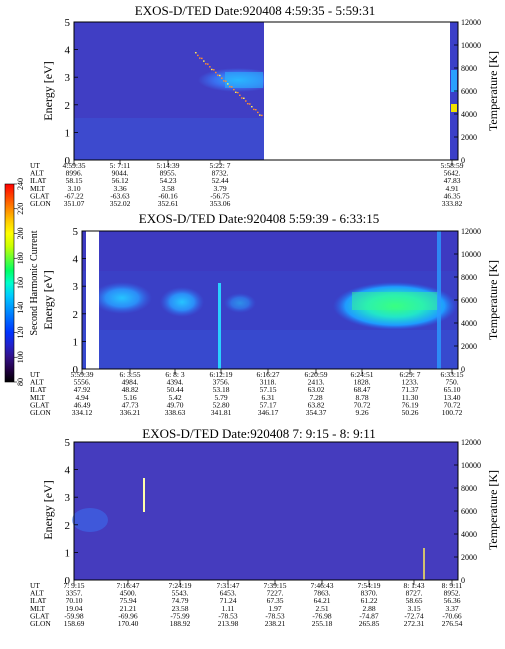 The height and width of the screenshot is (649, 505). I want to click on row-header-glon: GLON, so click(40, 203).